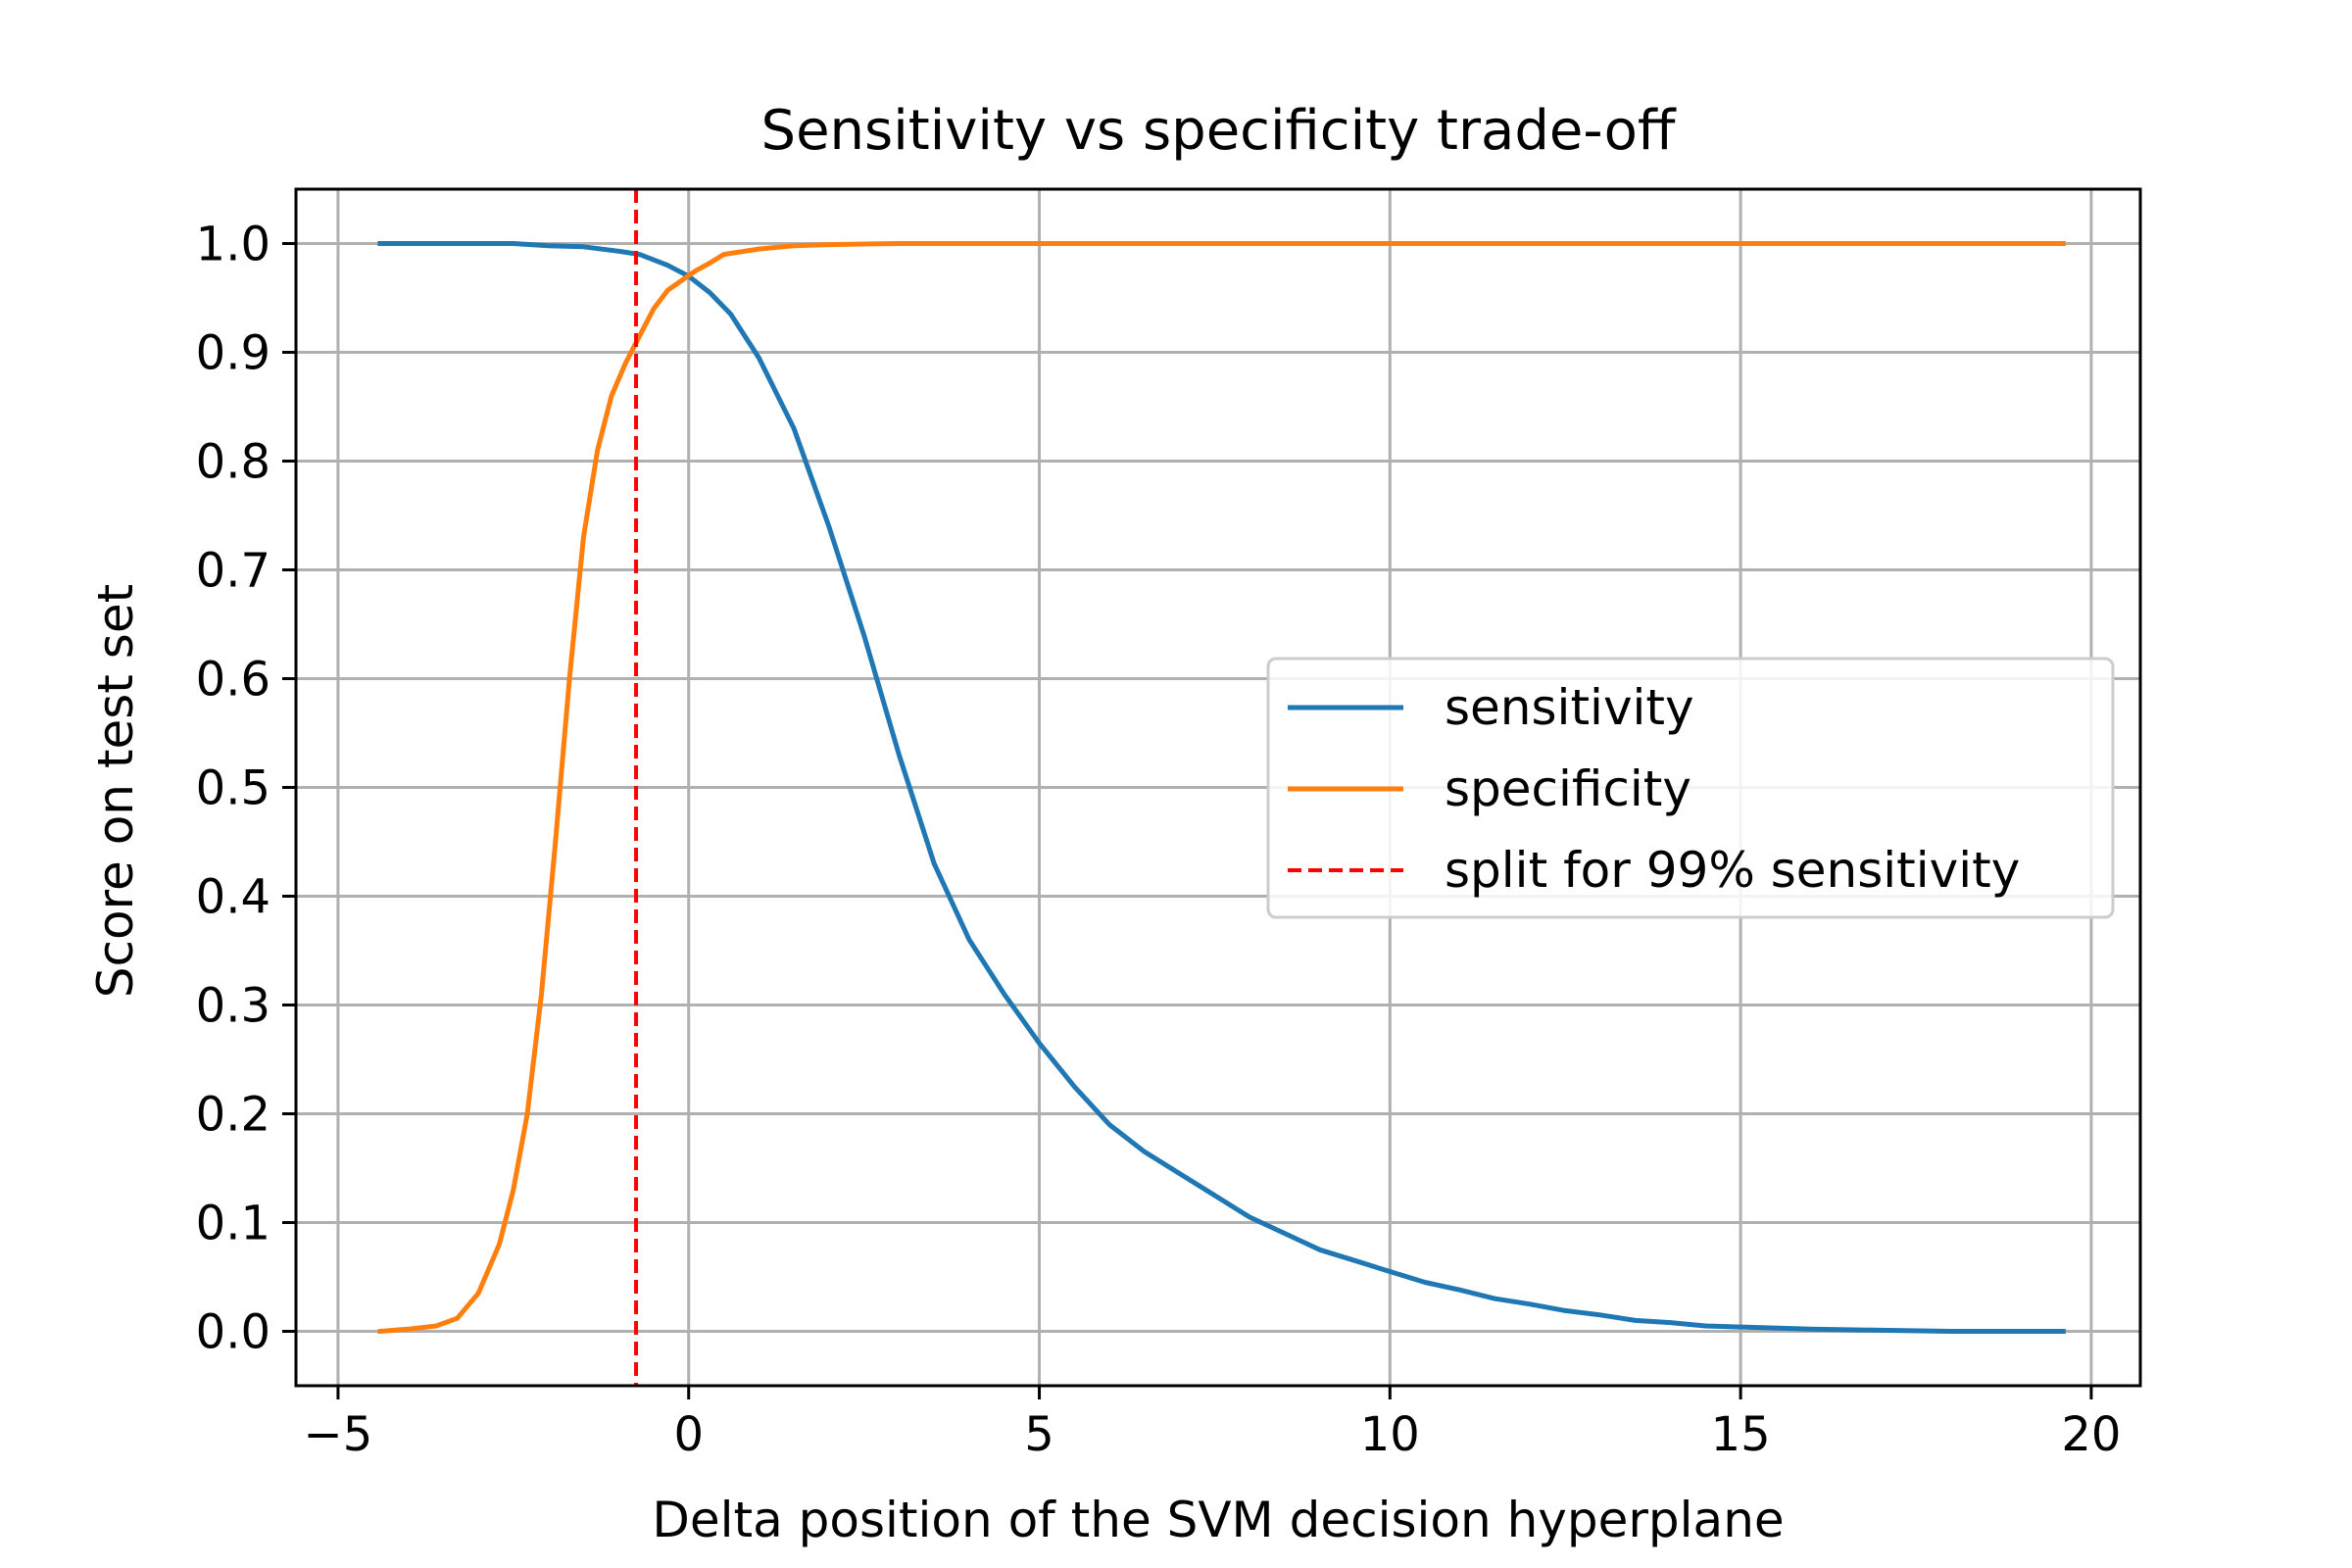 This screenshot has height=1568, width=2352. Describe the element at coordinates (338, 1434) in the screenshot. I see `x-tick-label: −5` at that location.